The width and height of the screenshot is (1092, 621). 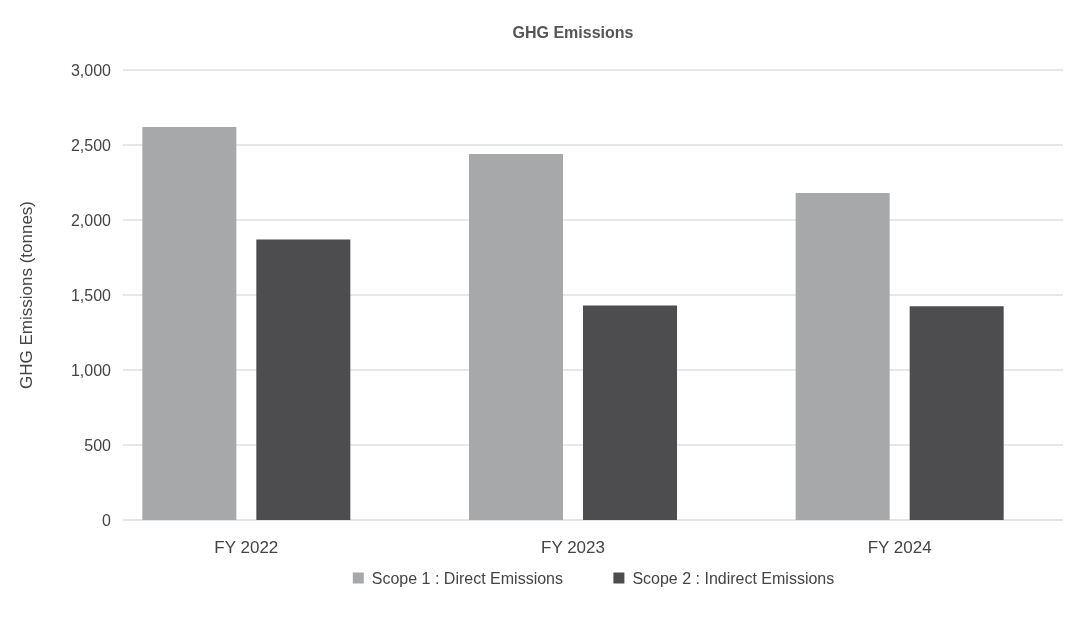 What do you see at coordinates (573, 547) in the screenshot?
I see `x-tick-label: FY 2023` at bounding box center [573, 547].